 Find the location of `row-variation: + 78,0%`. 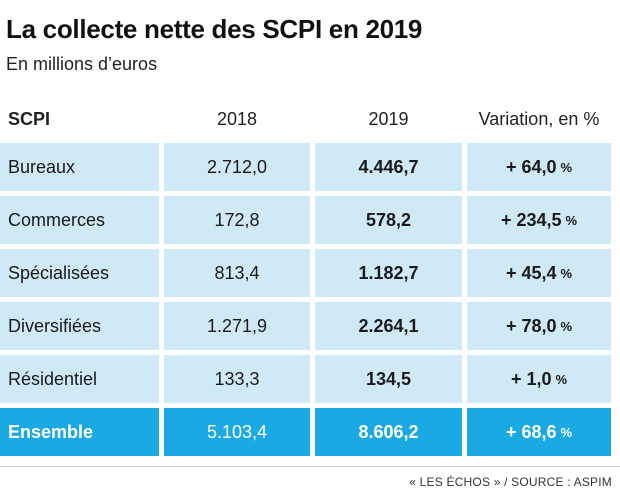

row-variation: + 78,0% is located at coordinates (539, 326).